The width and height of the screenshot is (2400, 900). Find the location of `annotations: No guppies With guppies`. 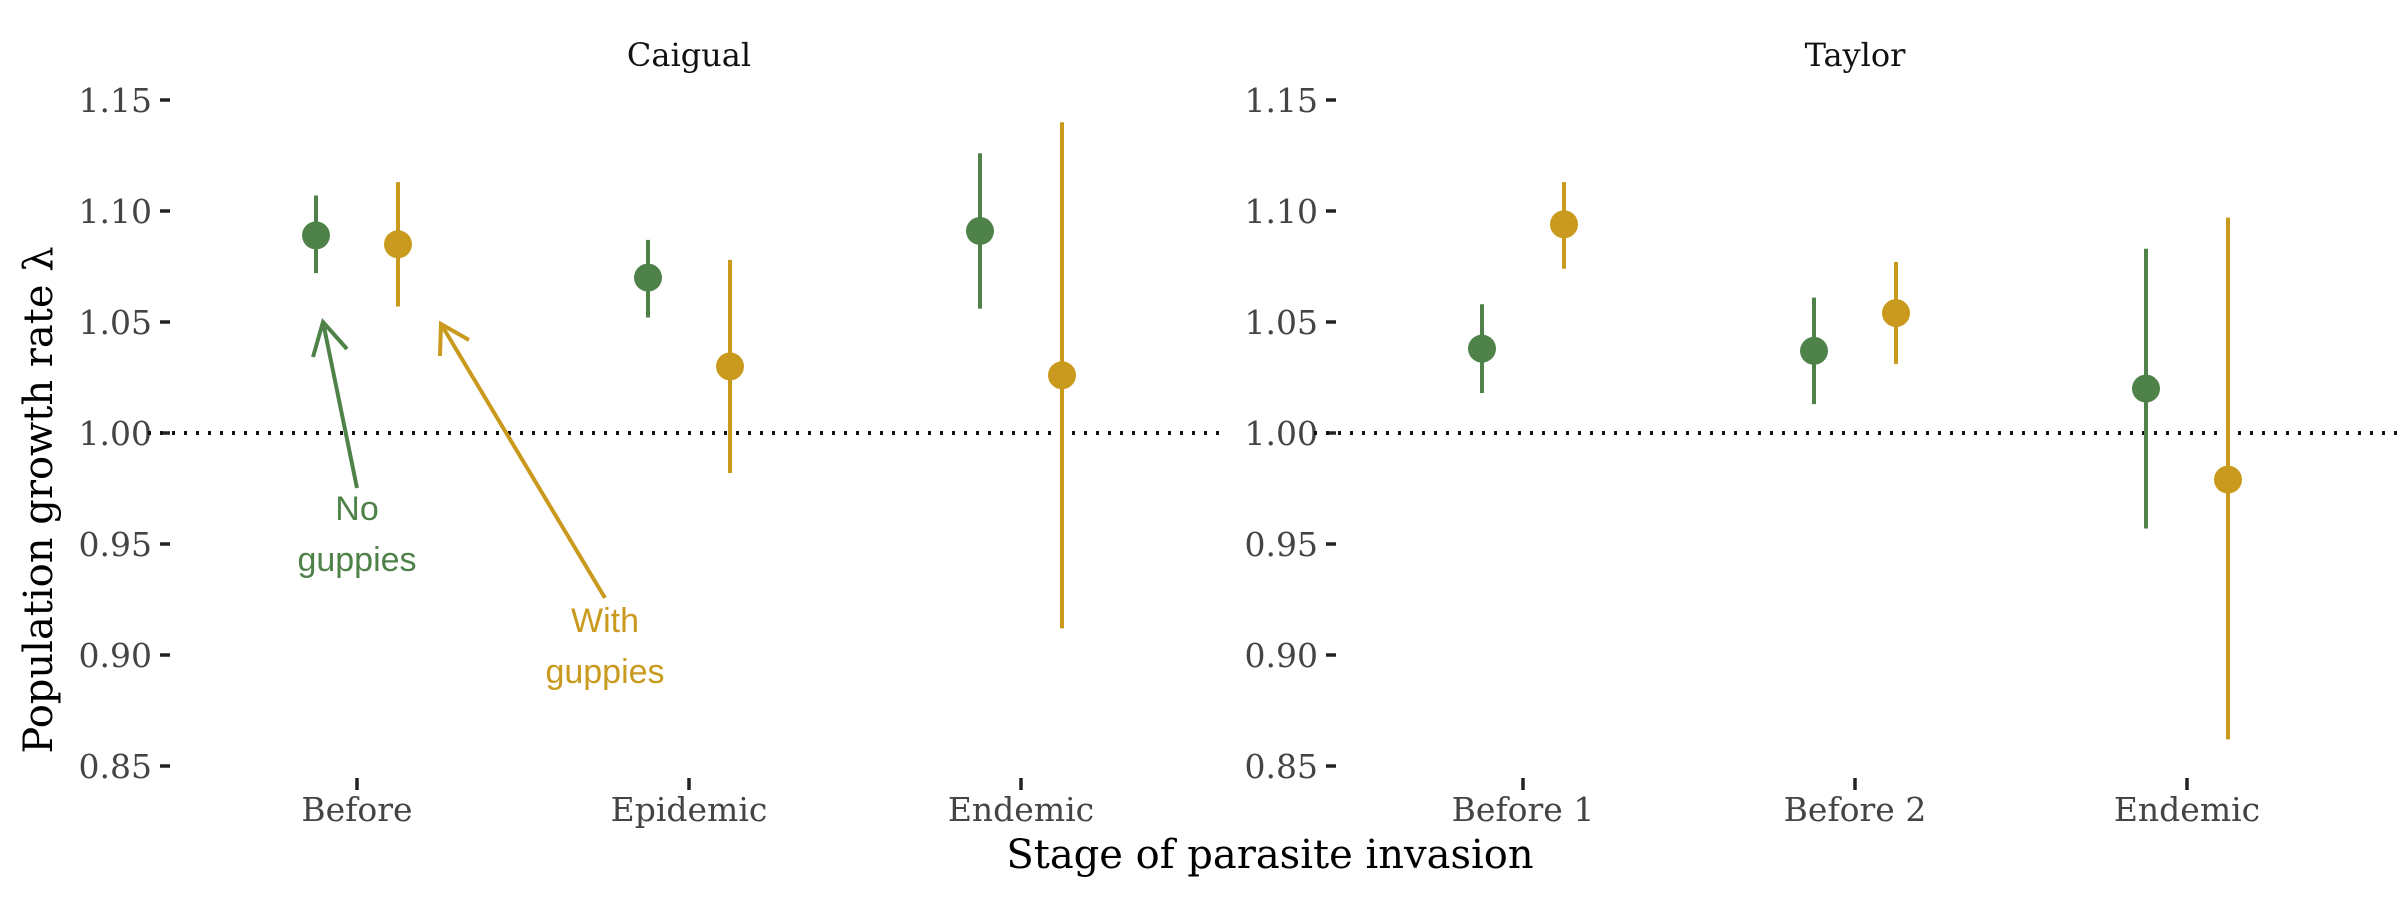

annotations: No guppies With guppies is located at coordinates (481, 504).